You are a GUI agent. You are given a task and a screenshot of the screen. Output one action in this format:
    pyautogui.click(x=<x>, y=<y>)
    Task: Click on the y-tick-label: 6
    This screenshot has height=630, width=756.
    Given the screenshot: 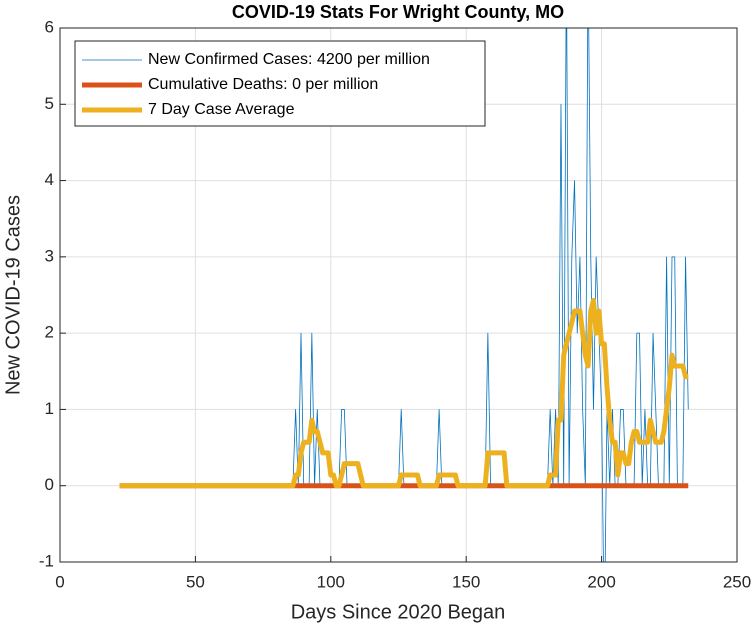 What is the action you would take?
    pyautogui.click(x=49, y=26)
    